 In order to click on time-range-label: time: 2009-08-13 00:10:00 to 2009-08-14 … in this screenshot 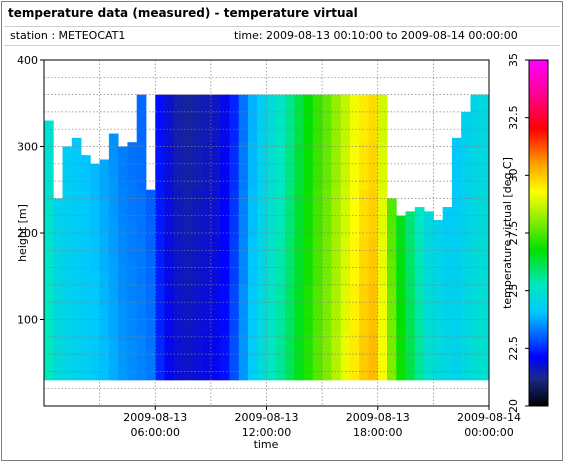, I will do `click(376, 35)`.